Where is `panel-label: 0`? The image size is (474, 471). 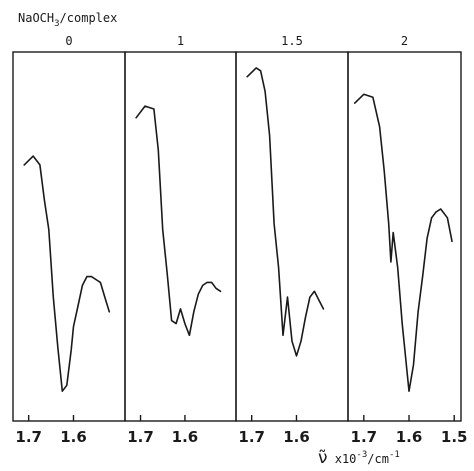 panel-label: 0 is located at coordinates (68, 41).